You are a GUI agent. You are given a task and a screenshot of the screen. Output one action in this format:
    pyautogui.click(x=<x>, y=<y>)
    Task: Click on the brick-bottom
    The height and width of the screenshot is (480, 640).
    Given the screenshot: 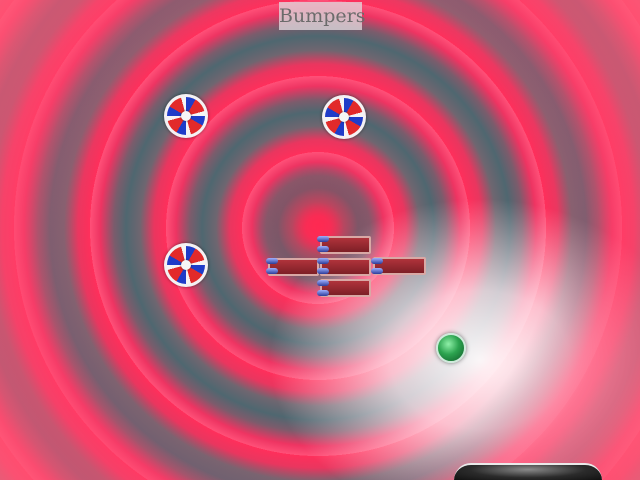 What is the action you would take?
    pyautogui.click(x=345, y=288)
    